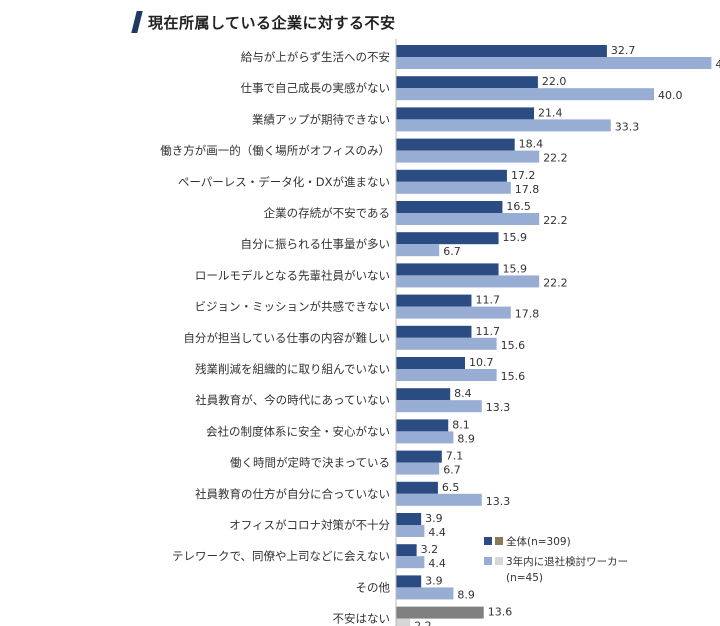  Describe the element at coordinates (567, 561) in the screenshot. I see `legend-label-series2: 3年内に退社検討ワーカー` at that location.